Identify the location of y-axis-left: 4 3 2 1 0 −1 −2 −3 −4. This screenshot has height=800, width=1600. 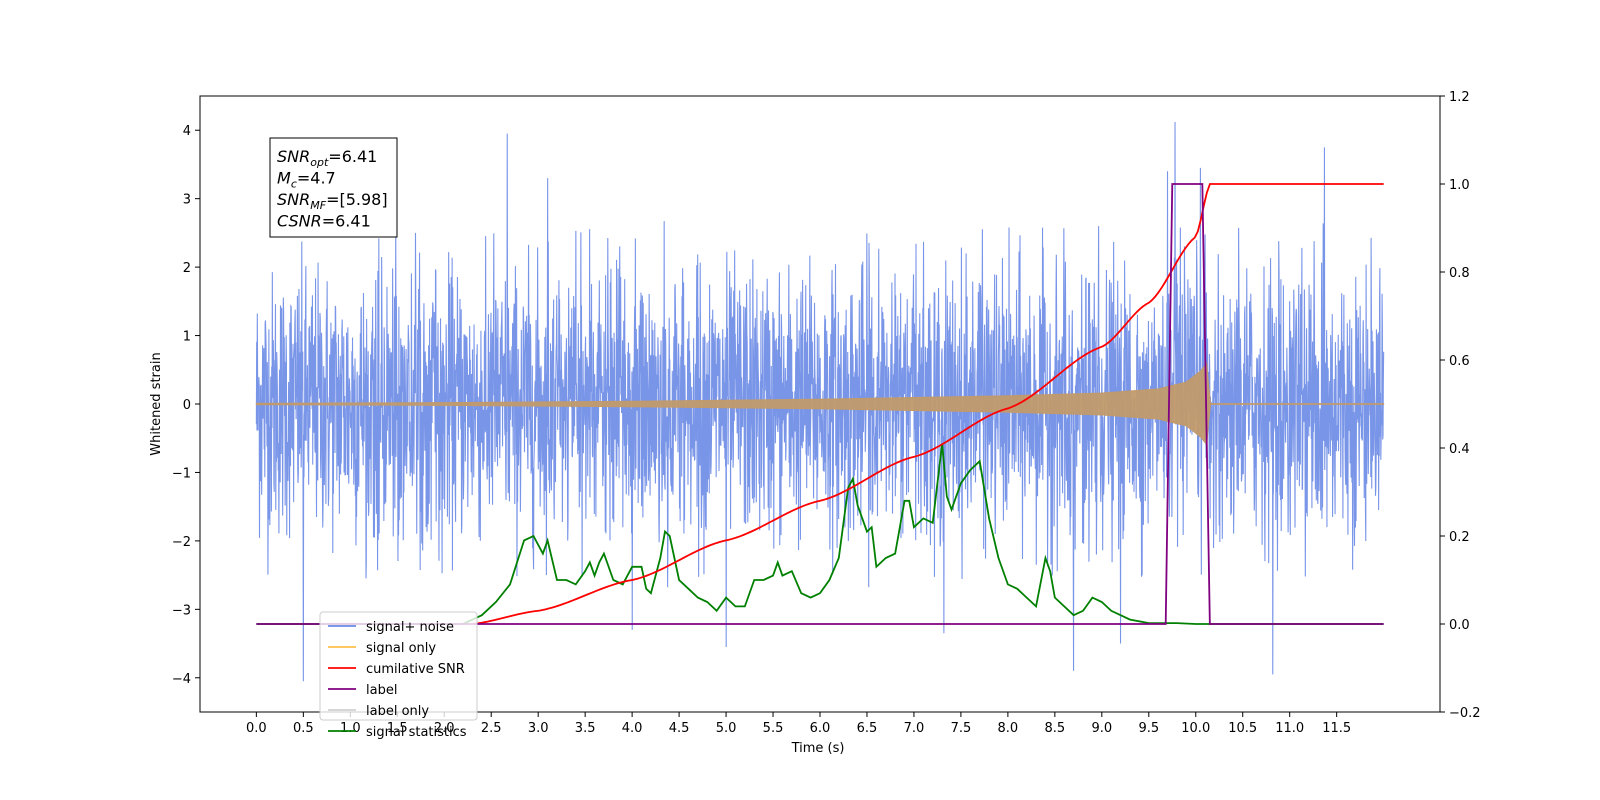
(186, 405).